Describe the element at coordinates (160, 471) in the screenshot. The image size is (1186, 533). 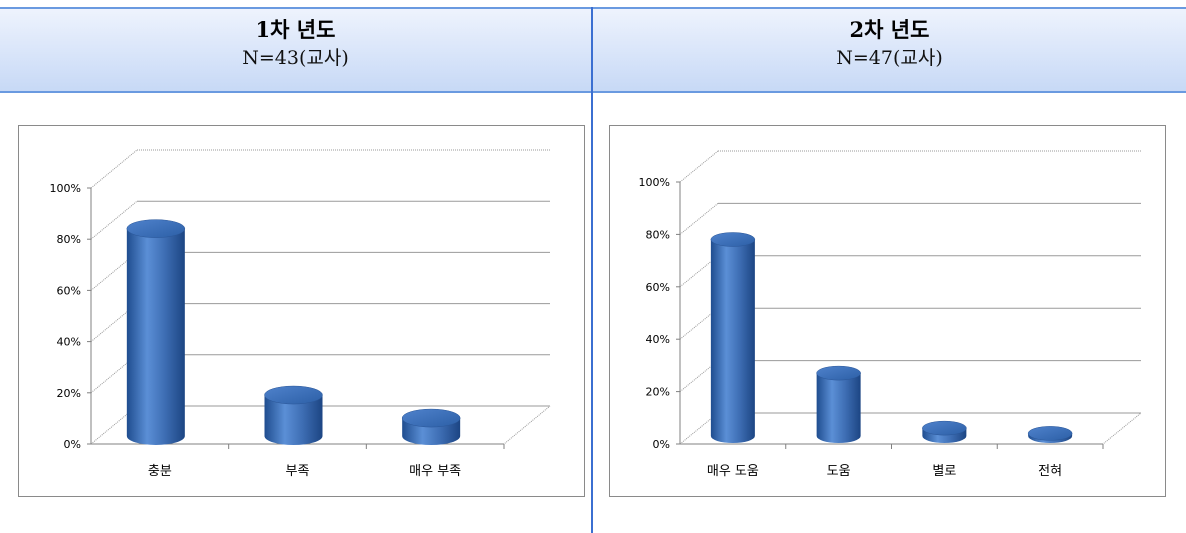
I see `x-tick-label: 충분` at that location.